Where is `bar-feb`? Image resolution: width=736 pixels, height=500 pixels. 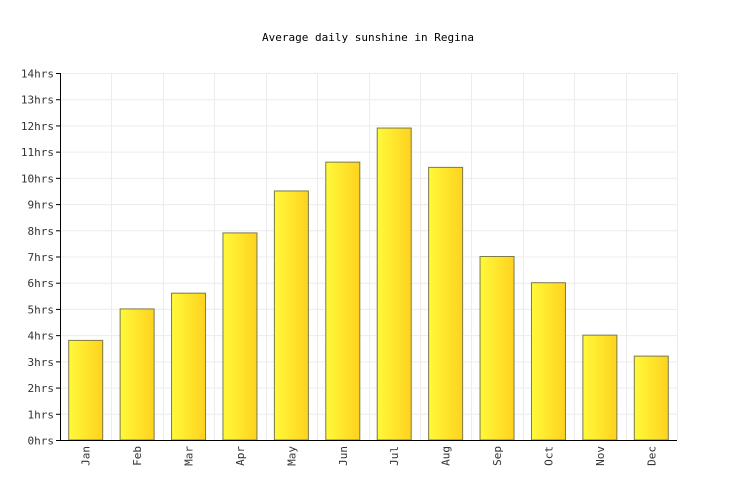
bar-feb is located at coordinates (137, 374).